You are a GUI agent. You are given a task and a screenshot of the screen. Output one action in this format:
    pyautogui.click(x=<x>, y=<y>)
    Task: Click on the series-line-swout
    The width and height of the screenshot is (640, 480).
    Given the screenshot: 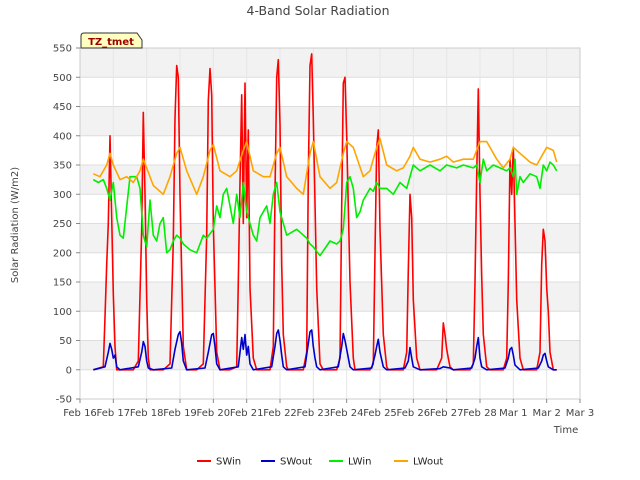 What is the action you would take?
    pyautogui.click(x=325, y=350)
    